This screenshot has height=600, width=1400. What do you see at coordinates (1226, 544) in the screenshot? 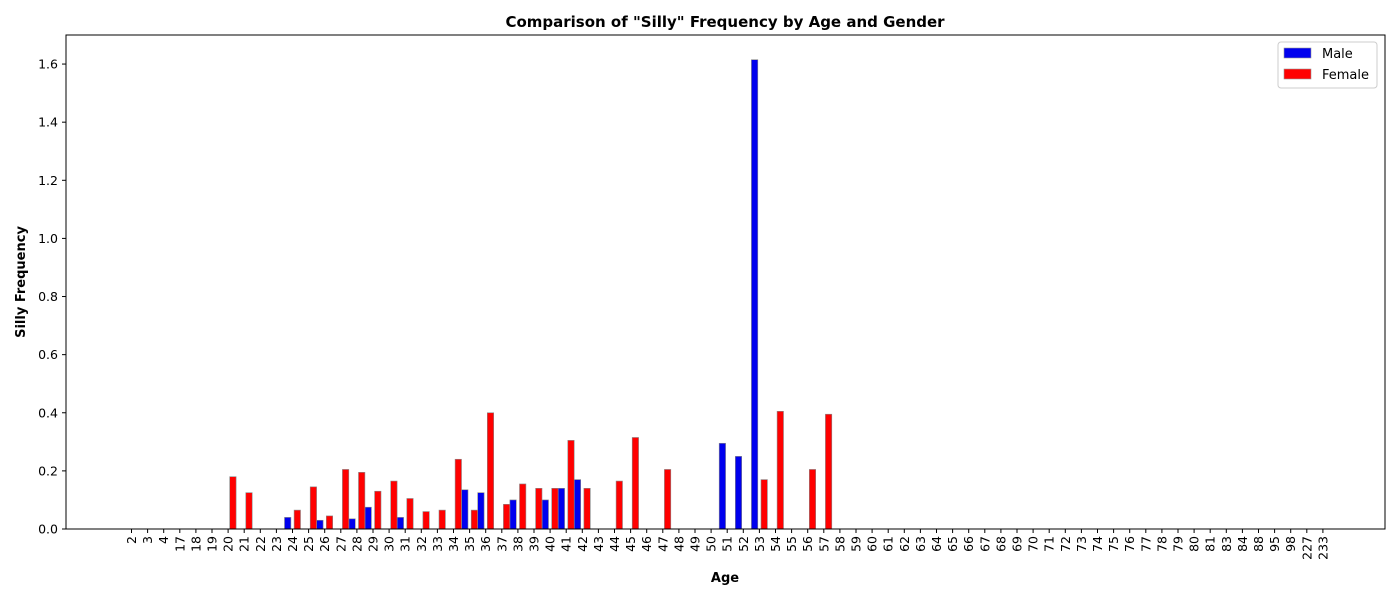
I see `x-tick-label: 83` at bounding box center [1226, 544].